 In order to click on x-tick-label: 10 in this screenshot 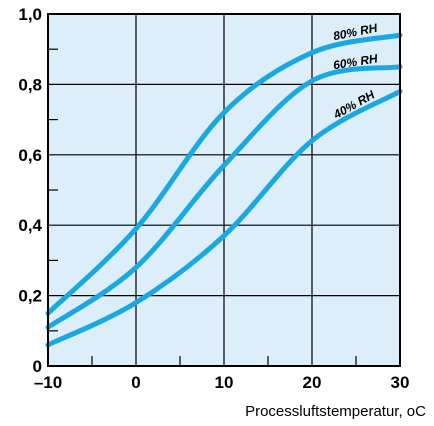, I will do `click(224, 382)`.